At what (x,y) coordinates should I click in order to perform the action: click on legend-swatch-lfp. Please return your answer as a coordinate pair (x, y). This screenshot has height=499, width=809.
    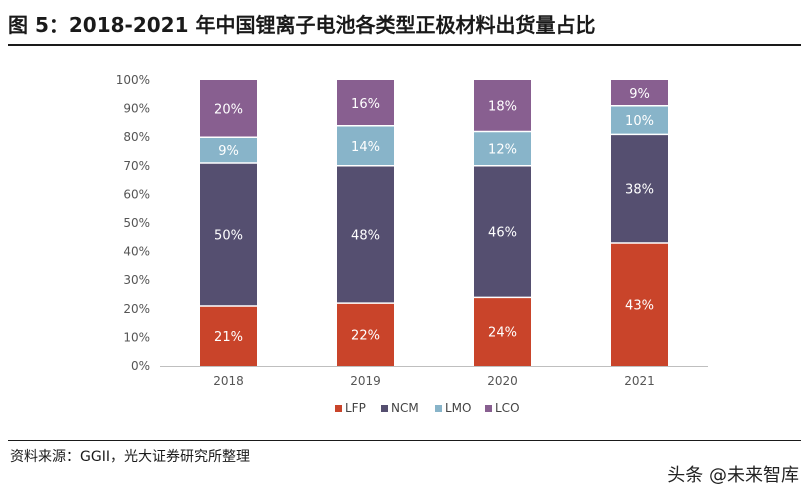
    Looking at the image, I should click on (338, 408).